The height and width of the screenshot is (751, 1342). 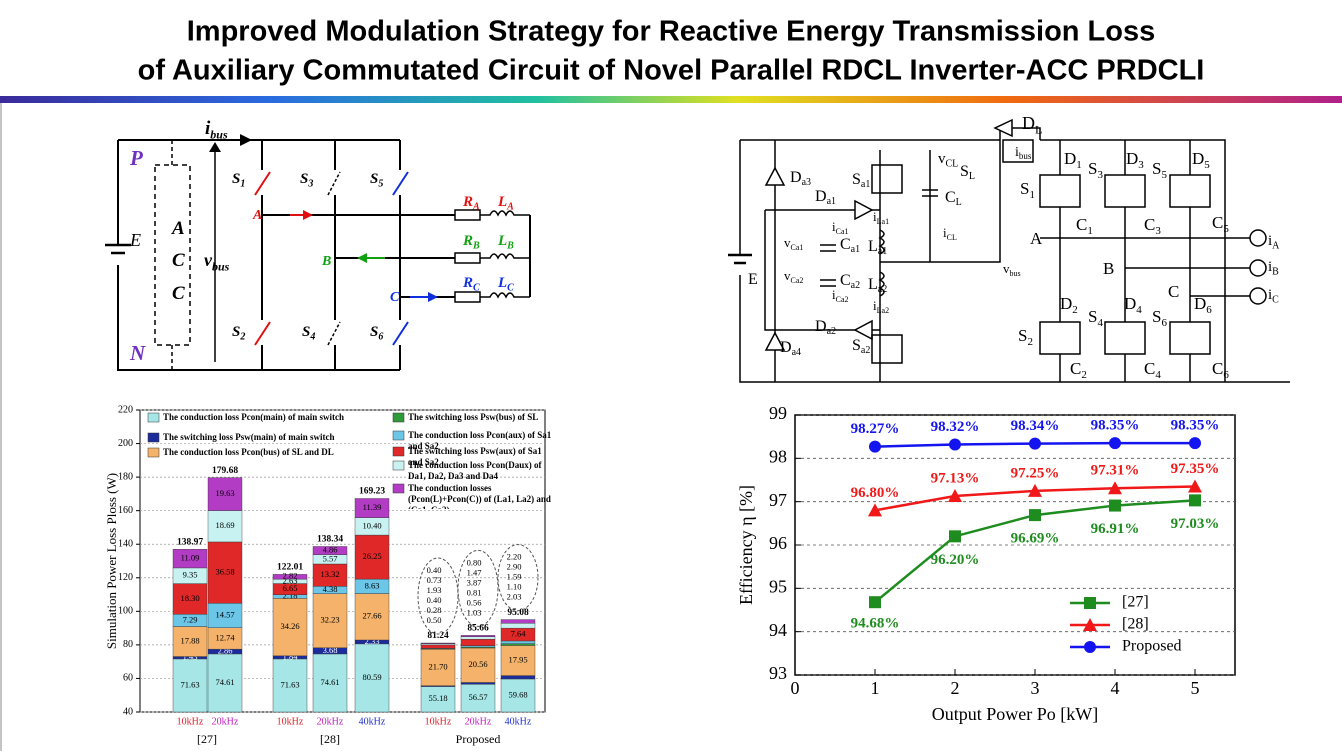 What do you see at coordinates (1115, 529) in the screenshot?
I see `data-label: 96.91%` at bounding box center [1115, 529].